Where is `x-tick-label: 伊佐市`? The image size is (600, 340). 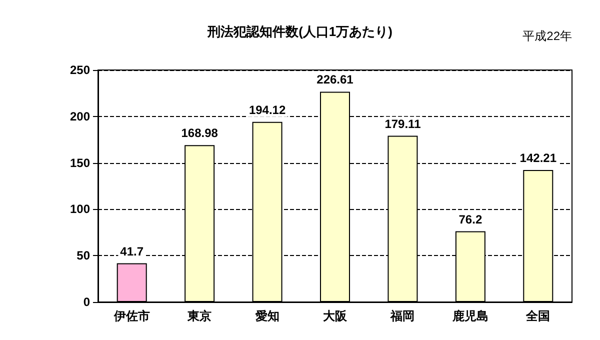
x-tick-label: 伊佐市 is located at coordinates (131, 316).